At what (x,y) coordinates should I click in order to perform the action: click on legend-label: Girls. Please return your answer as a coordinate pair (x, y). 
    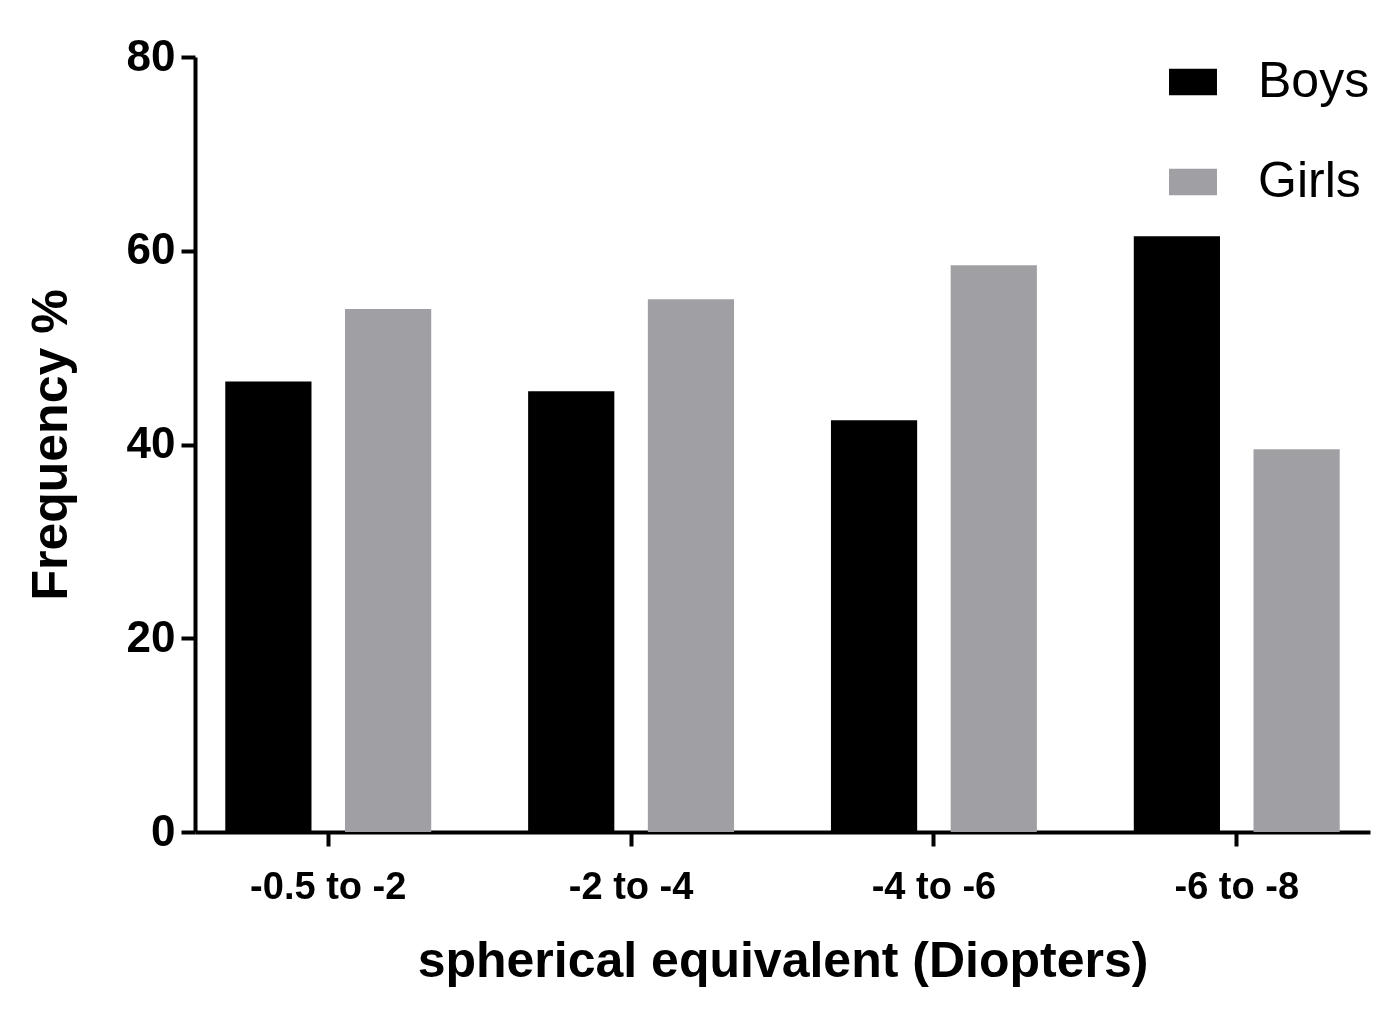
    Looking at the image, I should click on (1309, 180).